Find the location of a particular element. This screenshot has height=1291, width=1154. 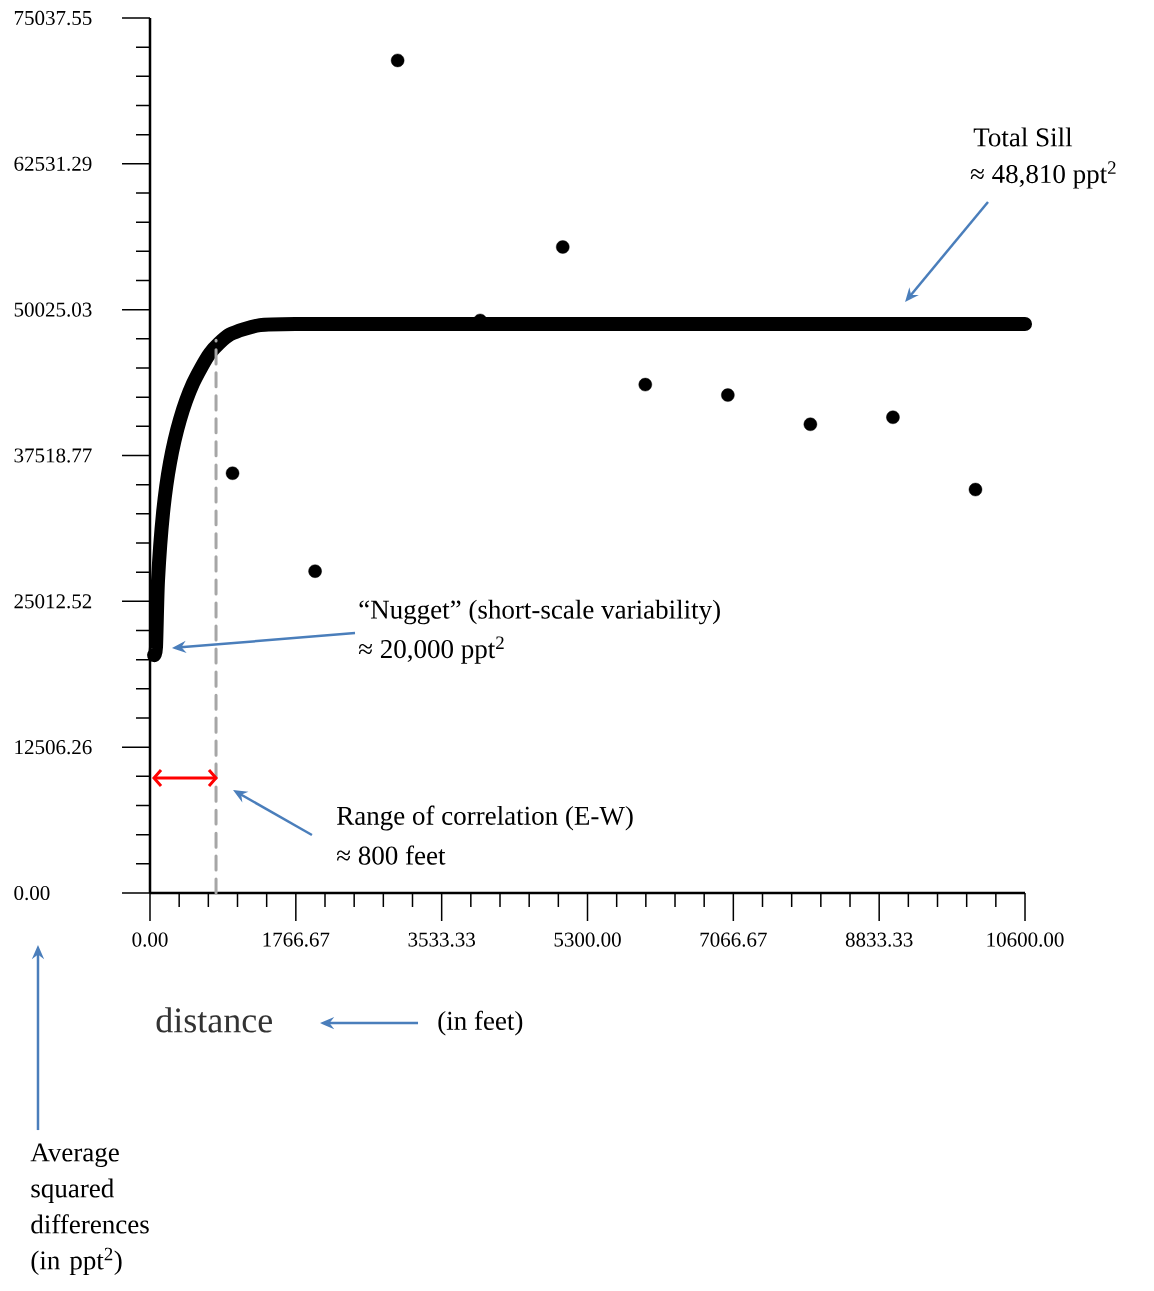

annotation: “Nugget” (short-scale variability) is located at coordinates (539, 612).